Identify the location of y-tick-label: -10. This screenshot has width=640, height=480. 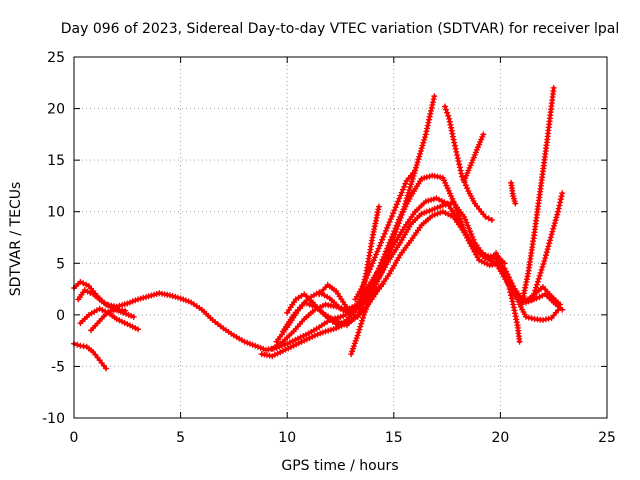
(53, 419).